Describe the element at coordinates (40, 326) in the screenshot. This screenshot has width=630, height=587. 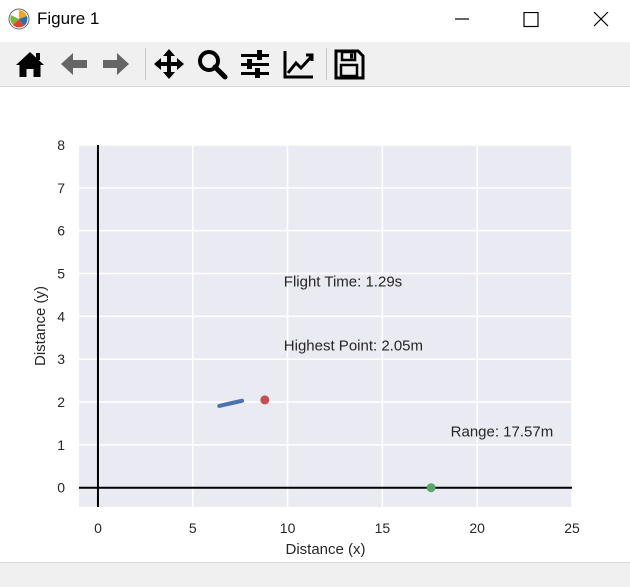
I see `y-axis-label: Distance (y)` at that location.